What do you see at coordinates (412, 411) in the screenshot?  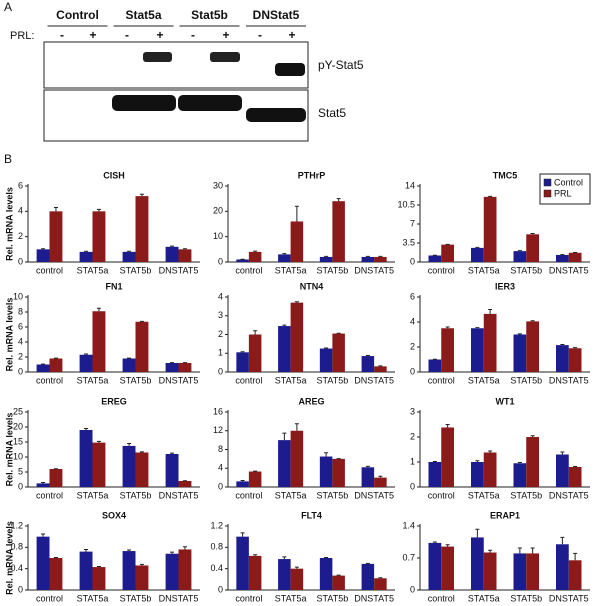 I see `y-tick-label: 3` at bounding box center [412, 411].